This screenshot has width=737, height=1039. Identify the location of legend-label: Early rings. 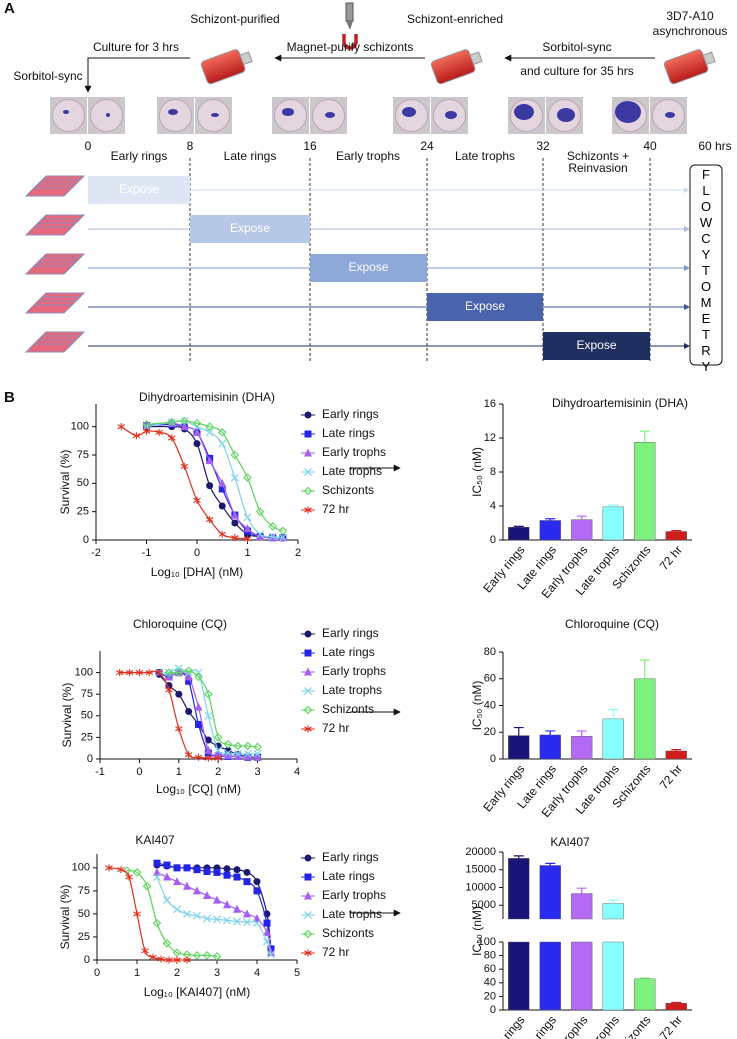
(350, 633).